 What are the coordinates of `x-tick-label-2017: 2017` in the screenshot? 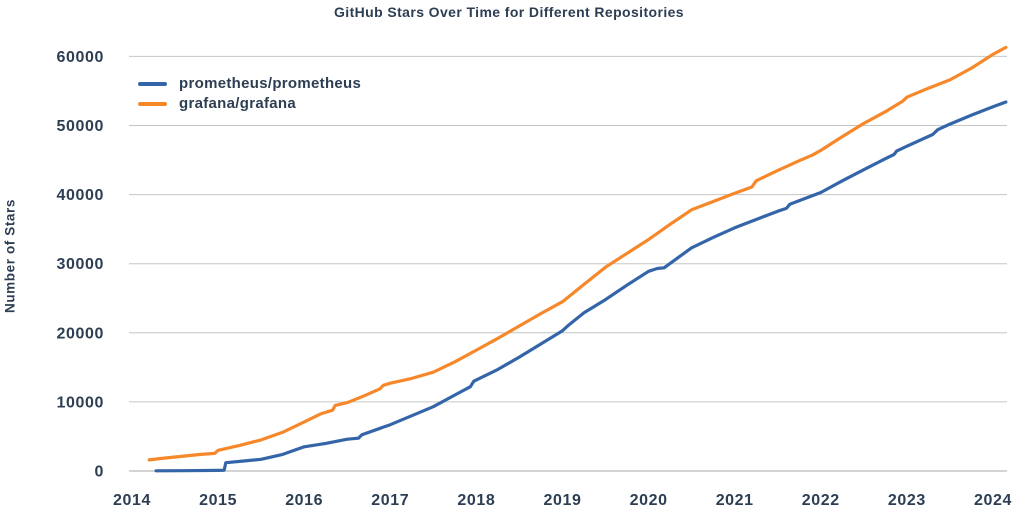 It's located at (390, 500).